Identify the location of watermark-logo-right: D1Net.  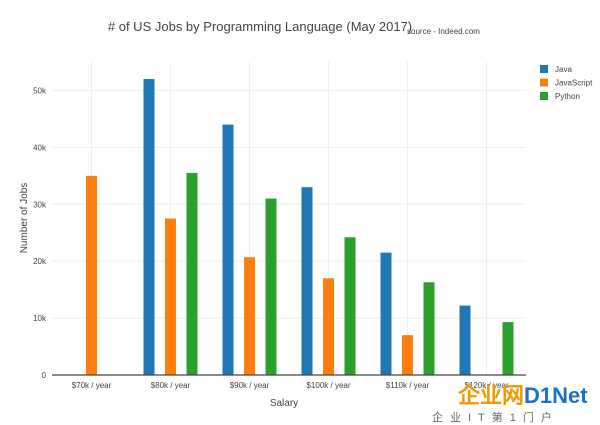
(556, 395).